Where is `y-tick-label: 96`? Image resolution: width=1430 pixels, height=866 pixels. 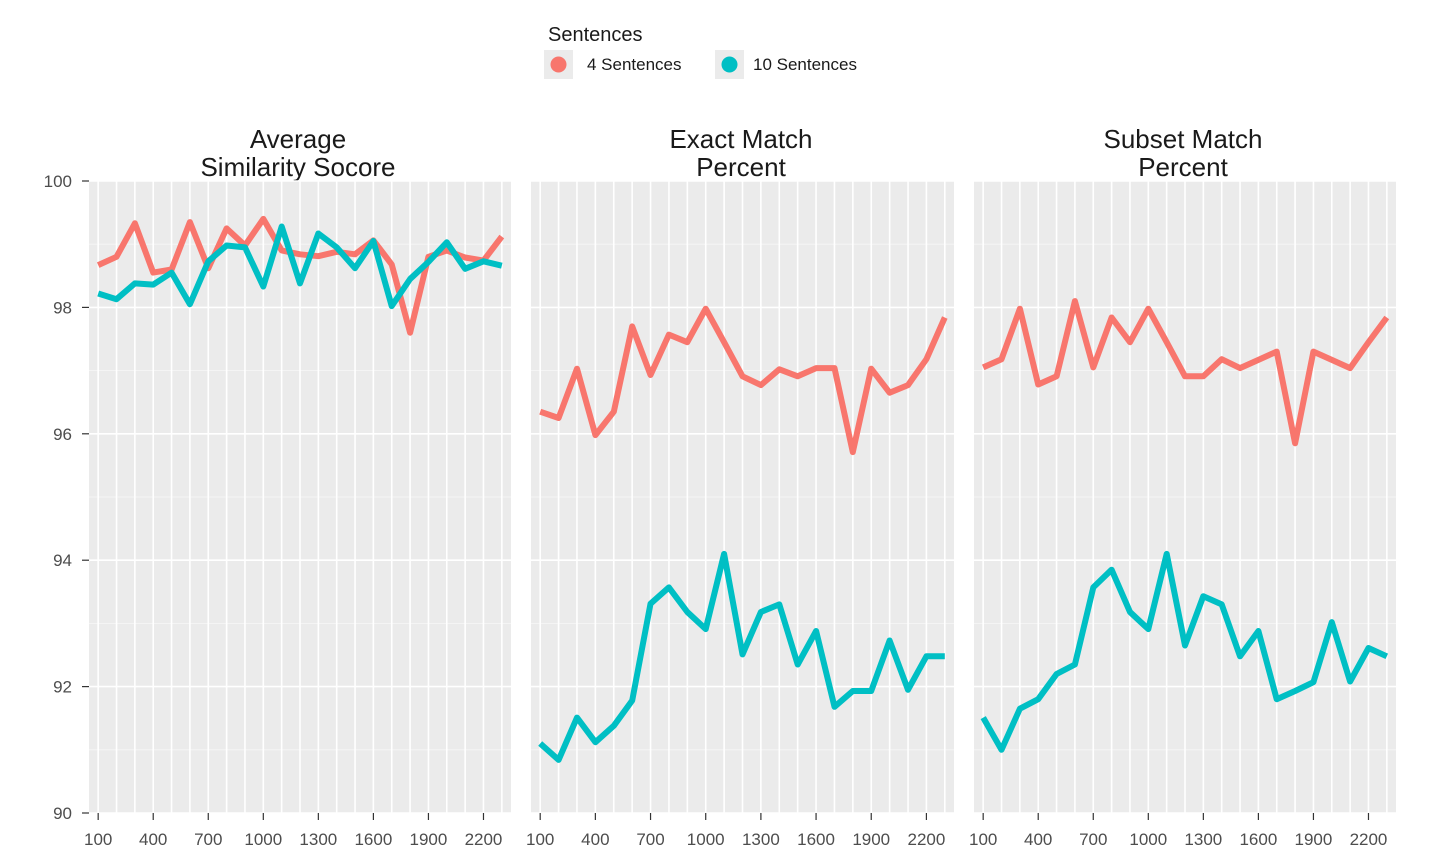
y-tick-label: 96 is located at coordinates (62, 434).